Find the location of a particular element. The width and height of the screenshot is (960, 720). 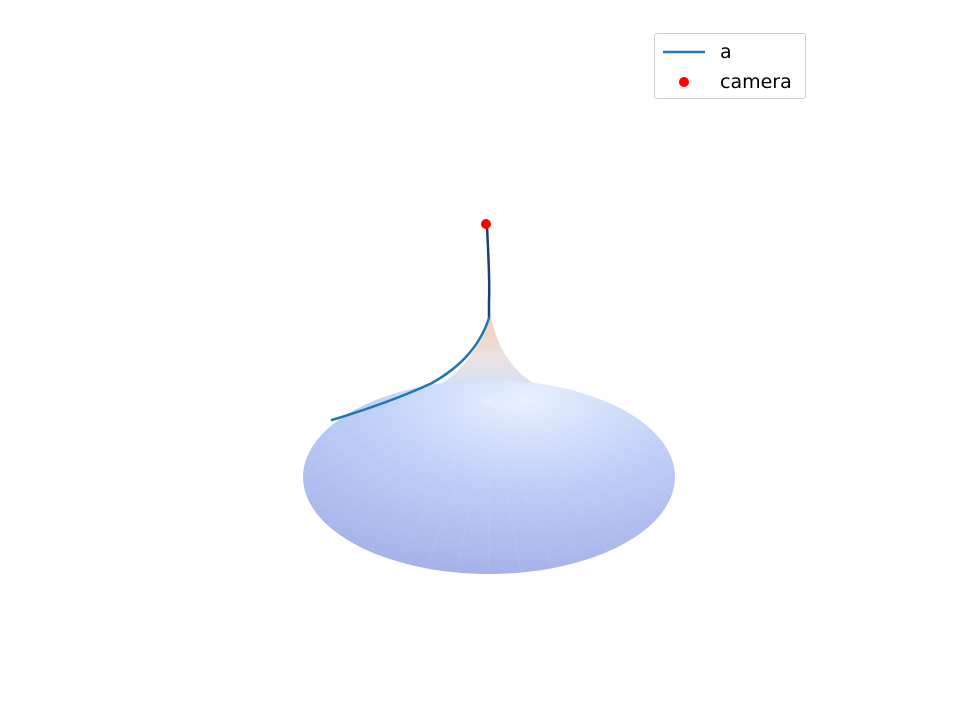

legend-label-a: a is located at coordinates (726, 52).